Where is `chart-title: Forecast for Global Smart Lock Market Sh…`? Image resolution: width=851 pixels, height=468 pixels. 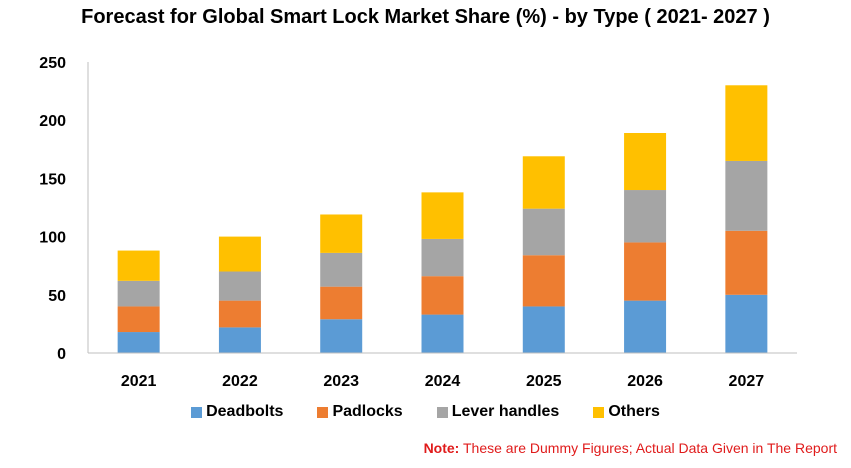 chart-title: Forecast for Global Smart Lock Market Sh… is located at coordinates (425, 17).